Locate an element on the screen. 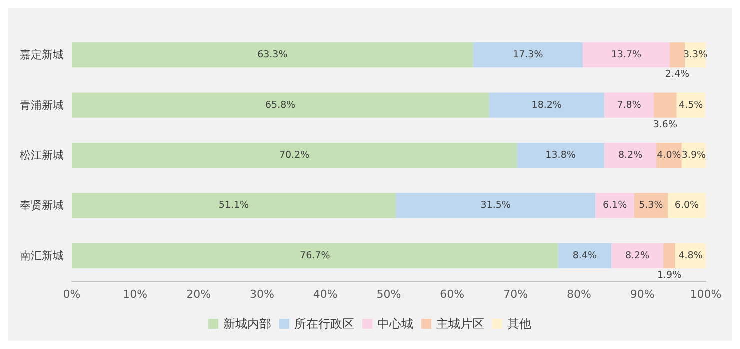 Image resolution: width=740 pixels, height=349 pixels. data-label: 51.1% is located at coordinates (234, 206).